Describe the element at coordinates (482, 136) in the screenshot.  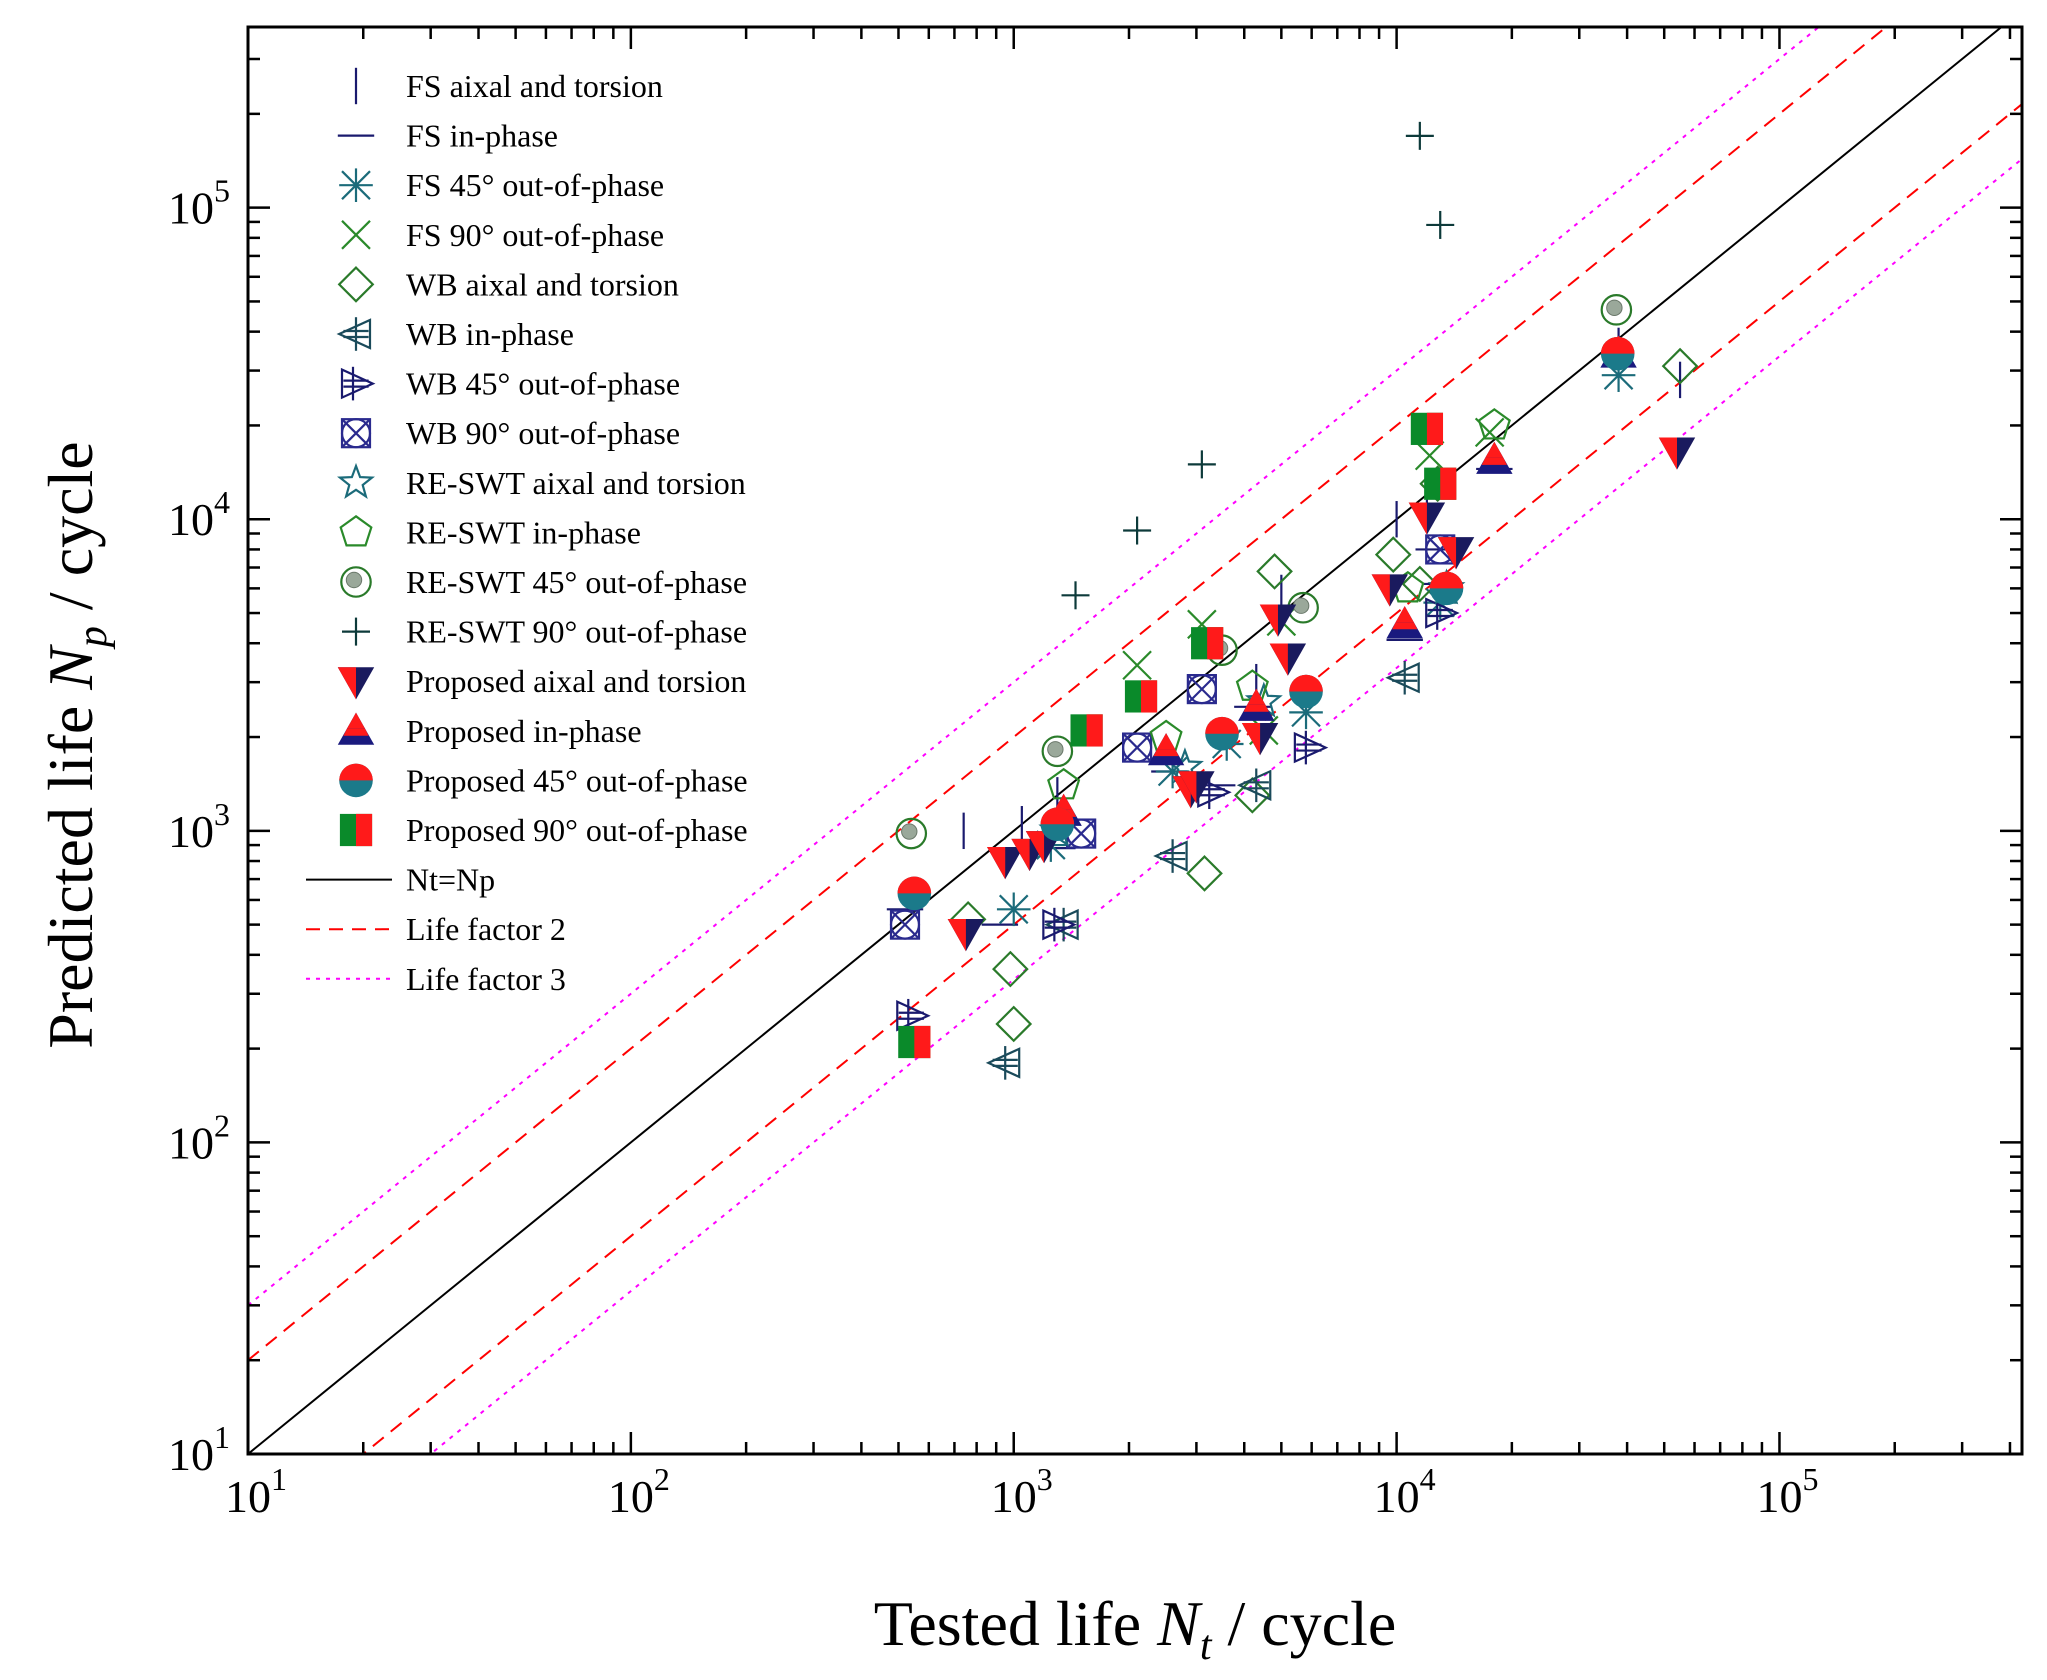
I see `legend-label: FS in-phase` at that location.